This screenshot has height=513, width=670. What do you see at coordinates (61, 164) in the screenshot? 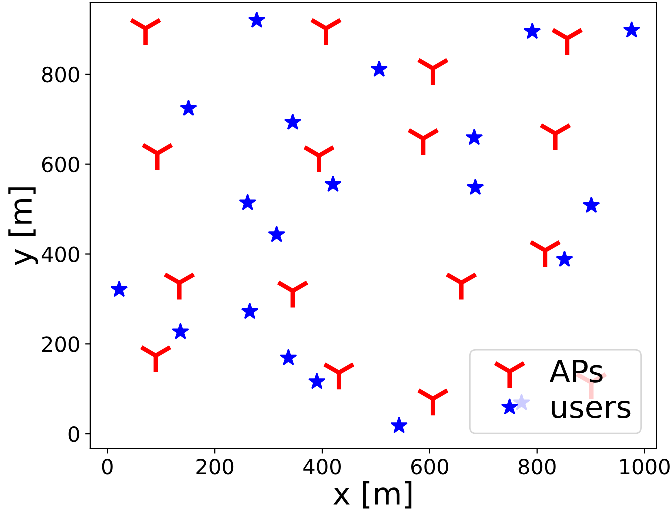
I see `y-tick-label: 600` at bounding box center [61, 164].